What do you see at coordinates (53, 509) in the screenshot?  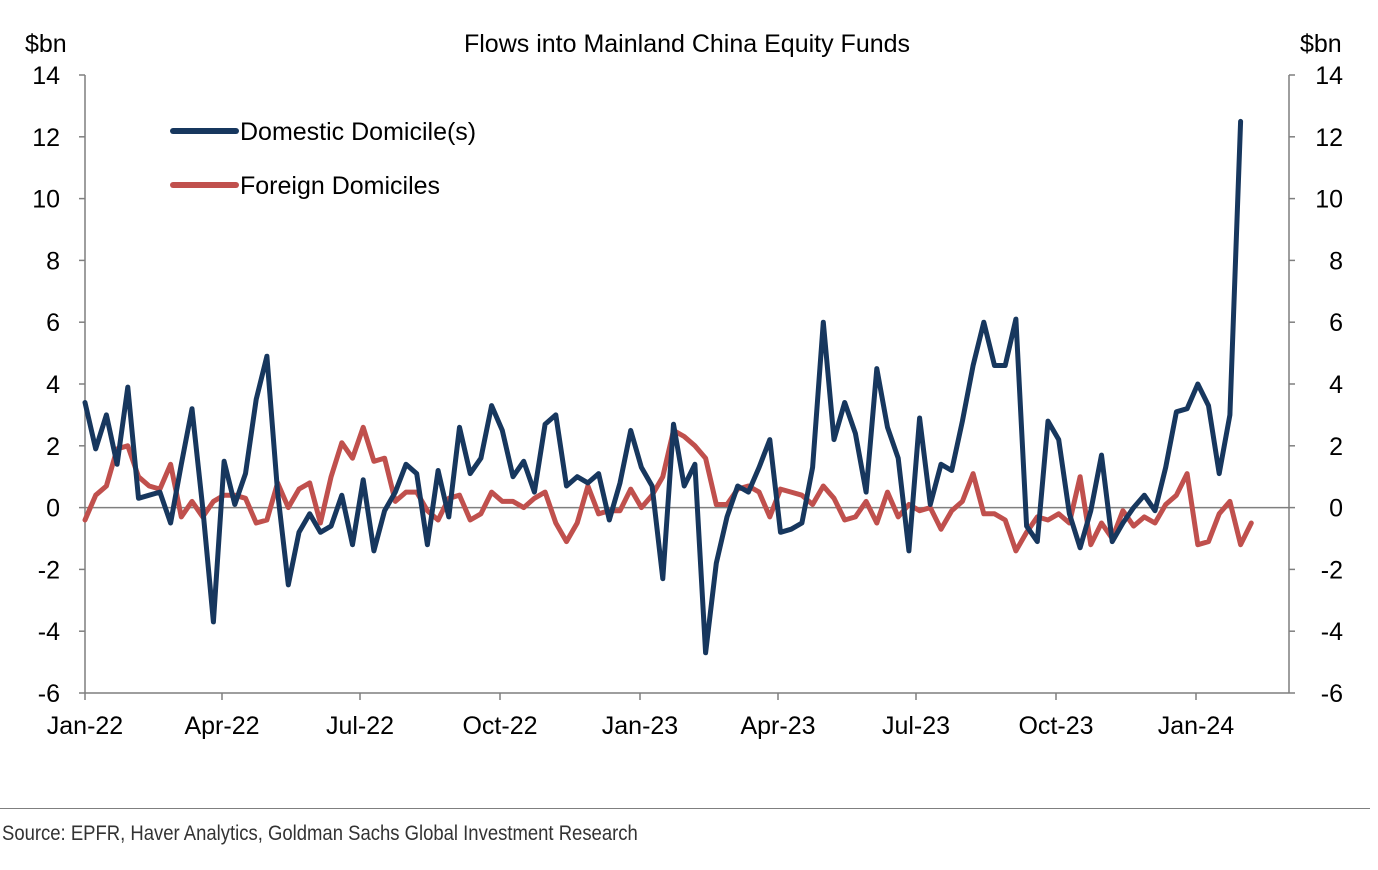 I see `y-tick-label-left: 0` at bounding box center [53, 509].